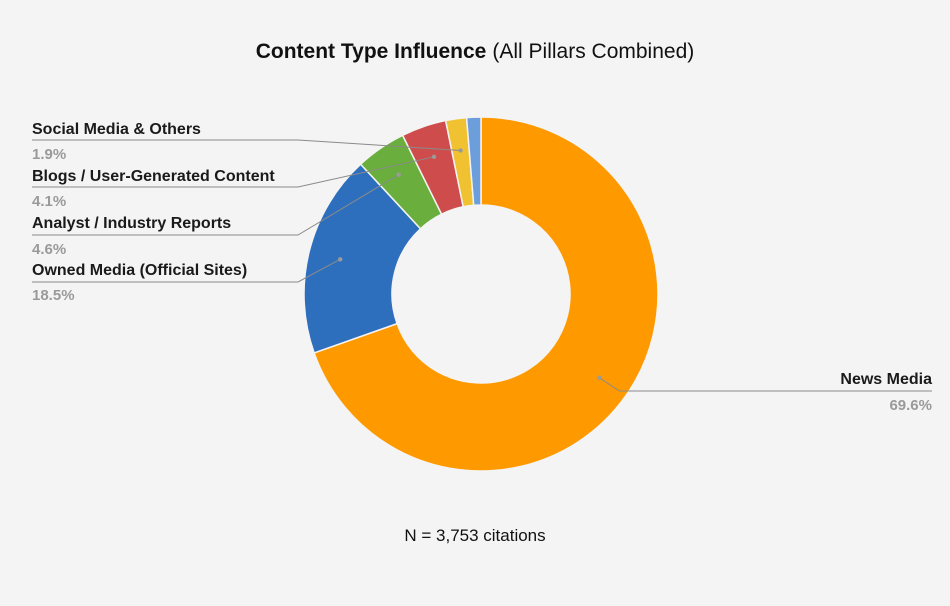 This screenshot has width=950, height=606. What do you see at coordinates (460, 150) in the screenshot?
I see `leader-dot-social-media-others` at bounding box center [460, 150].